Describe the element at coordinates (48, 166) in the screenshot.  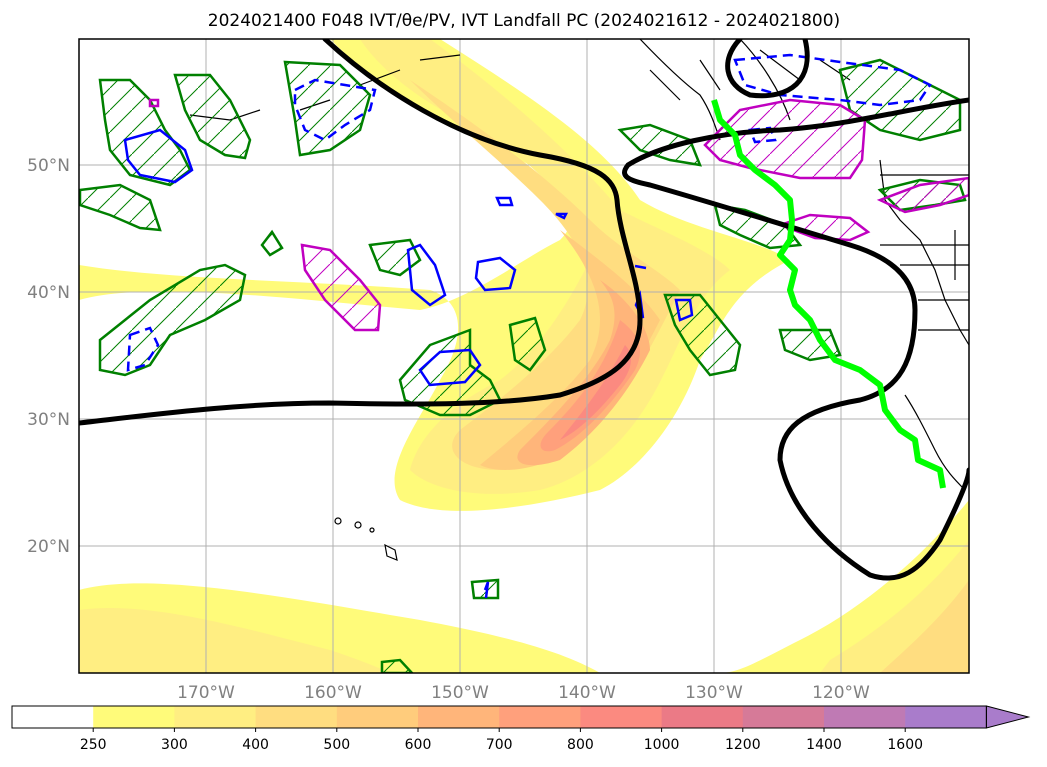
I see `lat-label-50n: 50°N` at that location.